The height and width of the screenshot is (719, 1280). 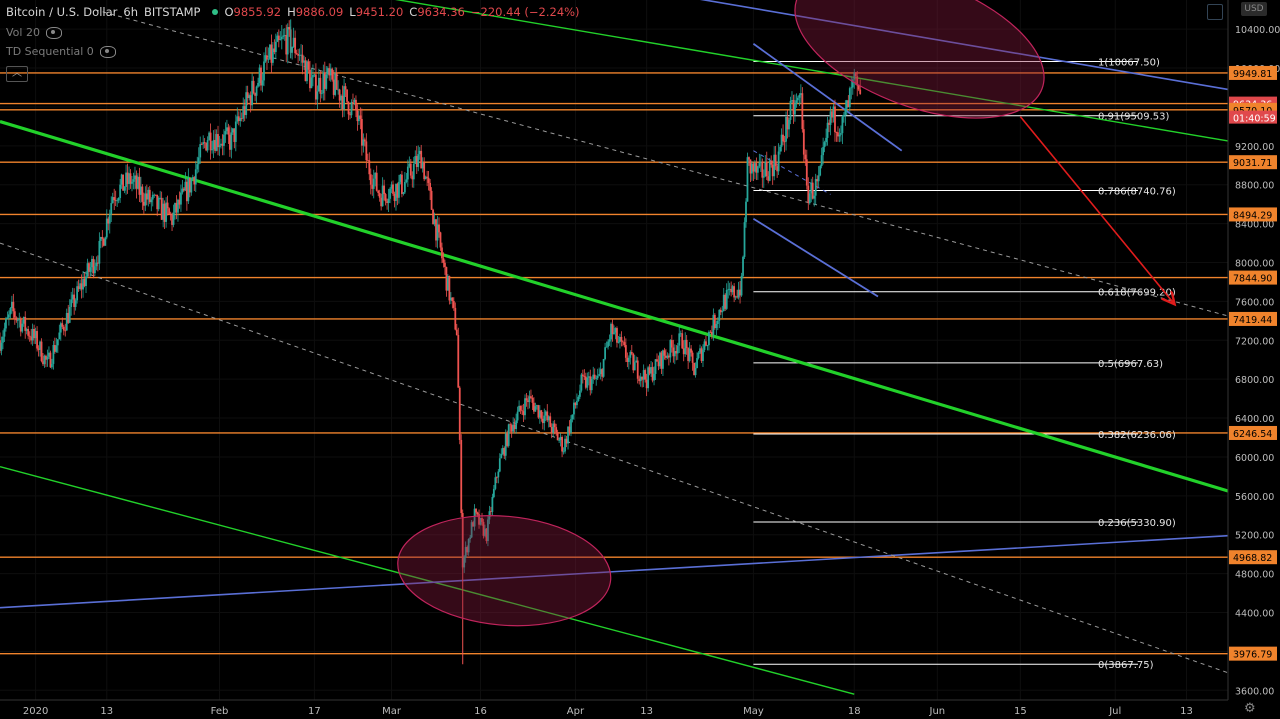 I want to click on price-tick-label: 6400.00, so click(x=1254, y=419).